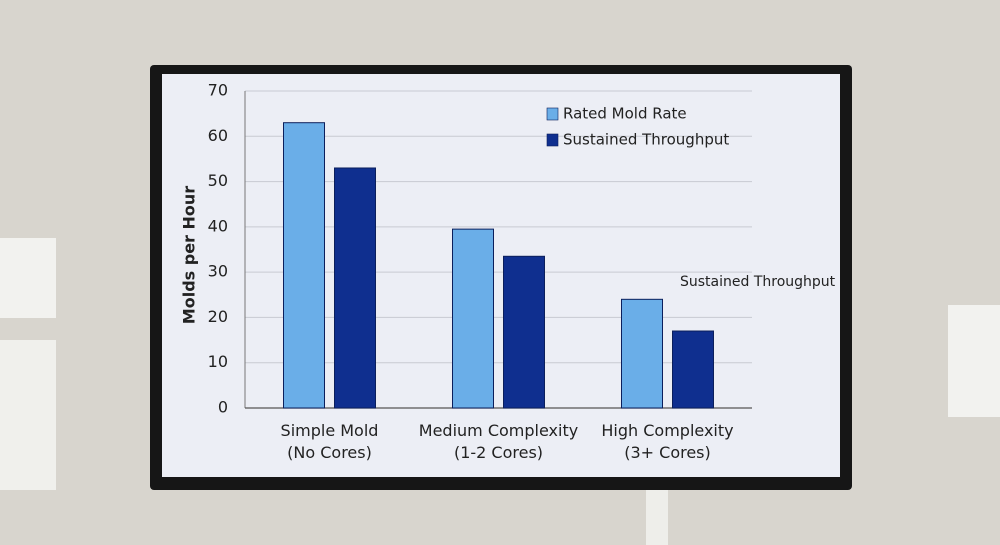 The image size is (1000, 545). Describe the element at coordinates (218, 271) in the screenshot. I see `y-tick-label: 30` at that location.